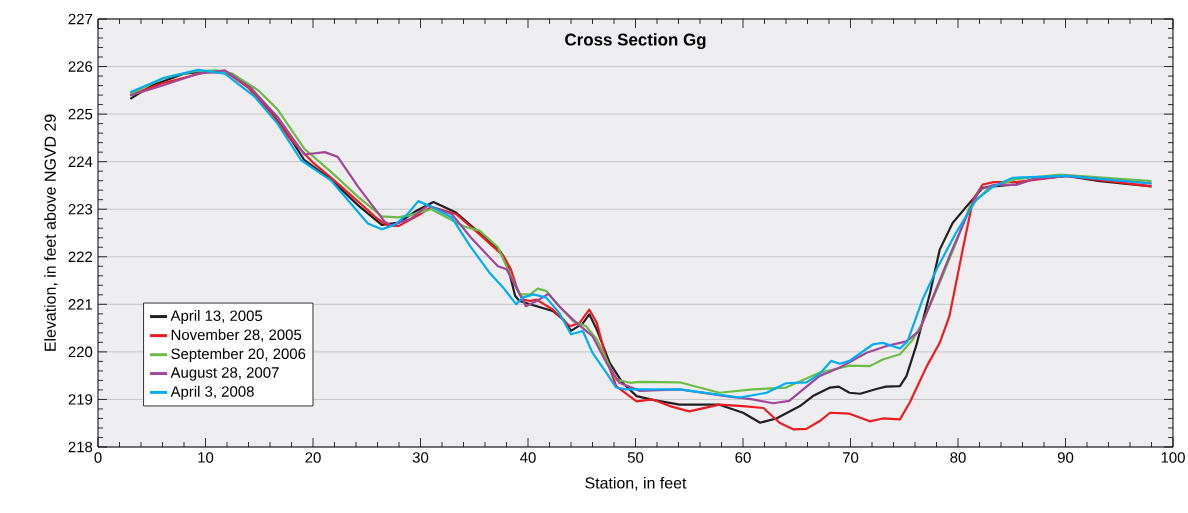 This screenshot has width=1188, height=513. Describe the element at coordinates (80, 352) in the screenshot. I see `y-tick-label: 220` at that location.